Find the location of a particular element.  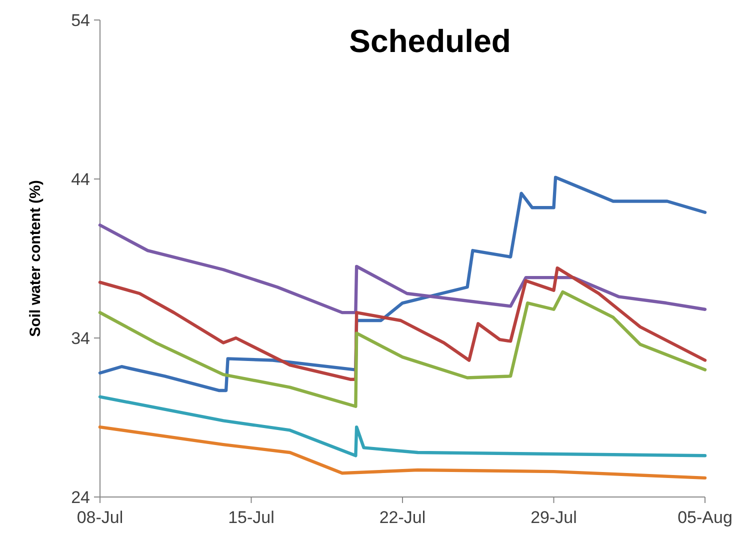

x-tick-label: 15-Jul is located at coordinates (251, 517).